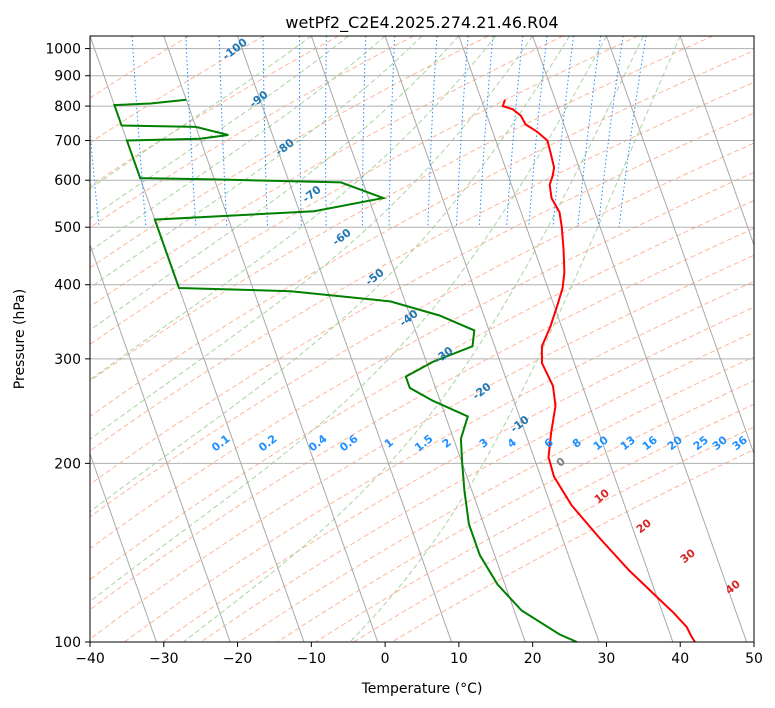 The image size is (775, 708). Describe the element at coordinates (444, 355) in the screenshot. I see `isotherm-label: -30` at that location.